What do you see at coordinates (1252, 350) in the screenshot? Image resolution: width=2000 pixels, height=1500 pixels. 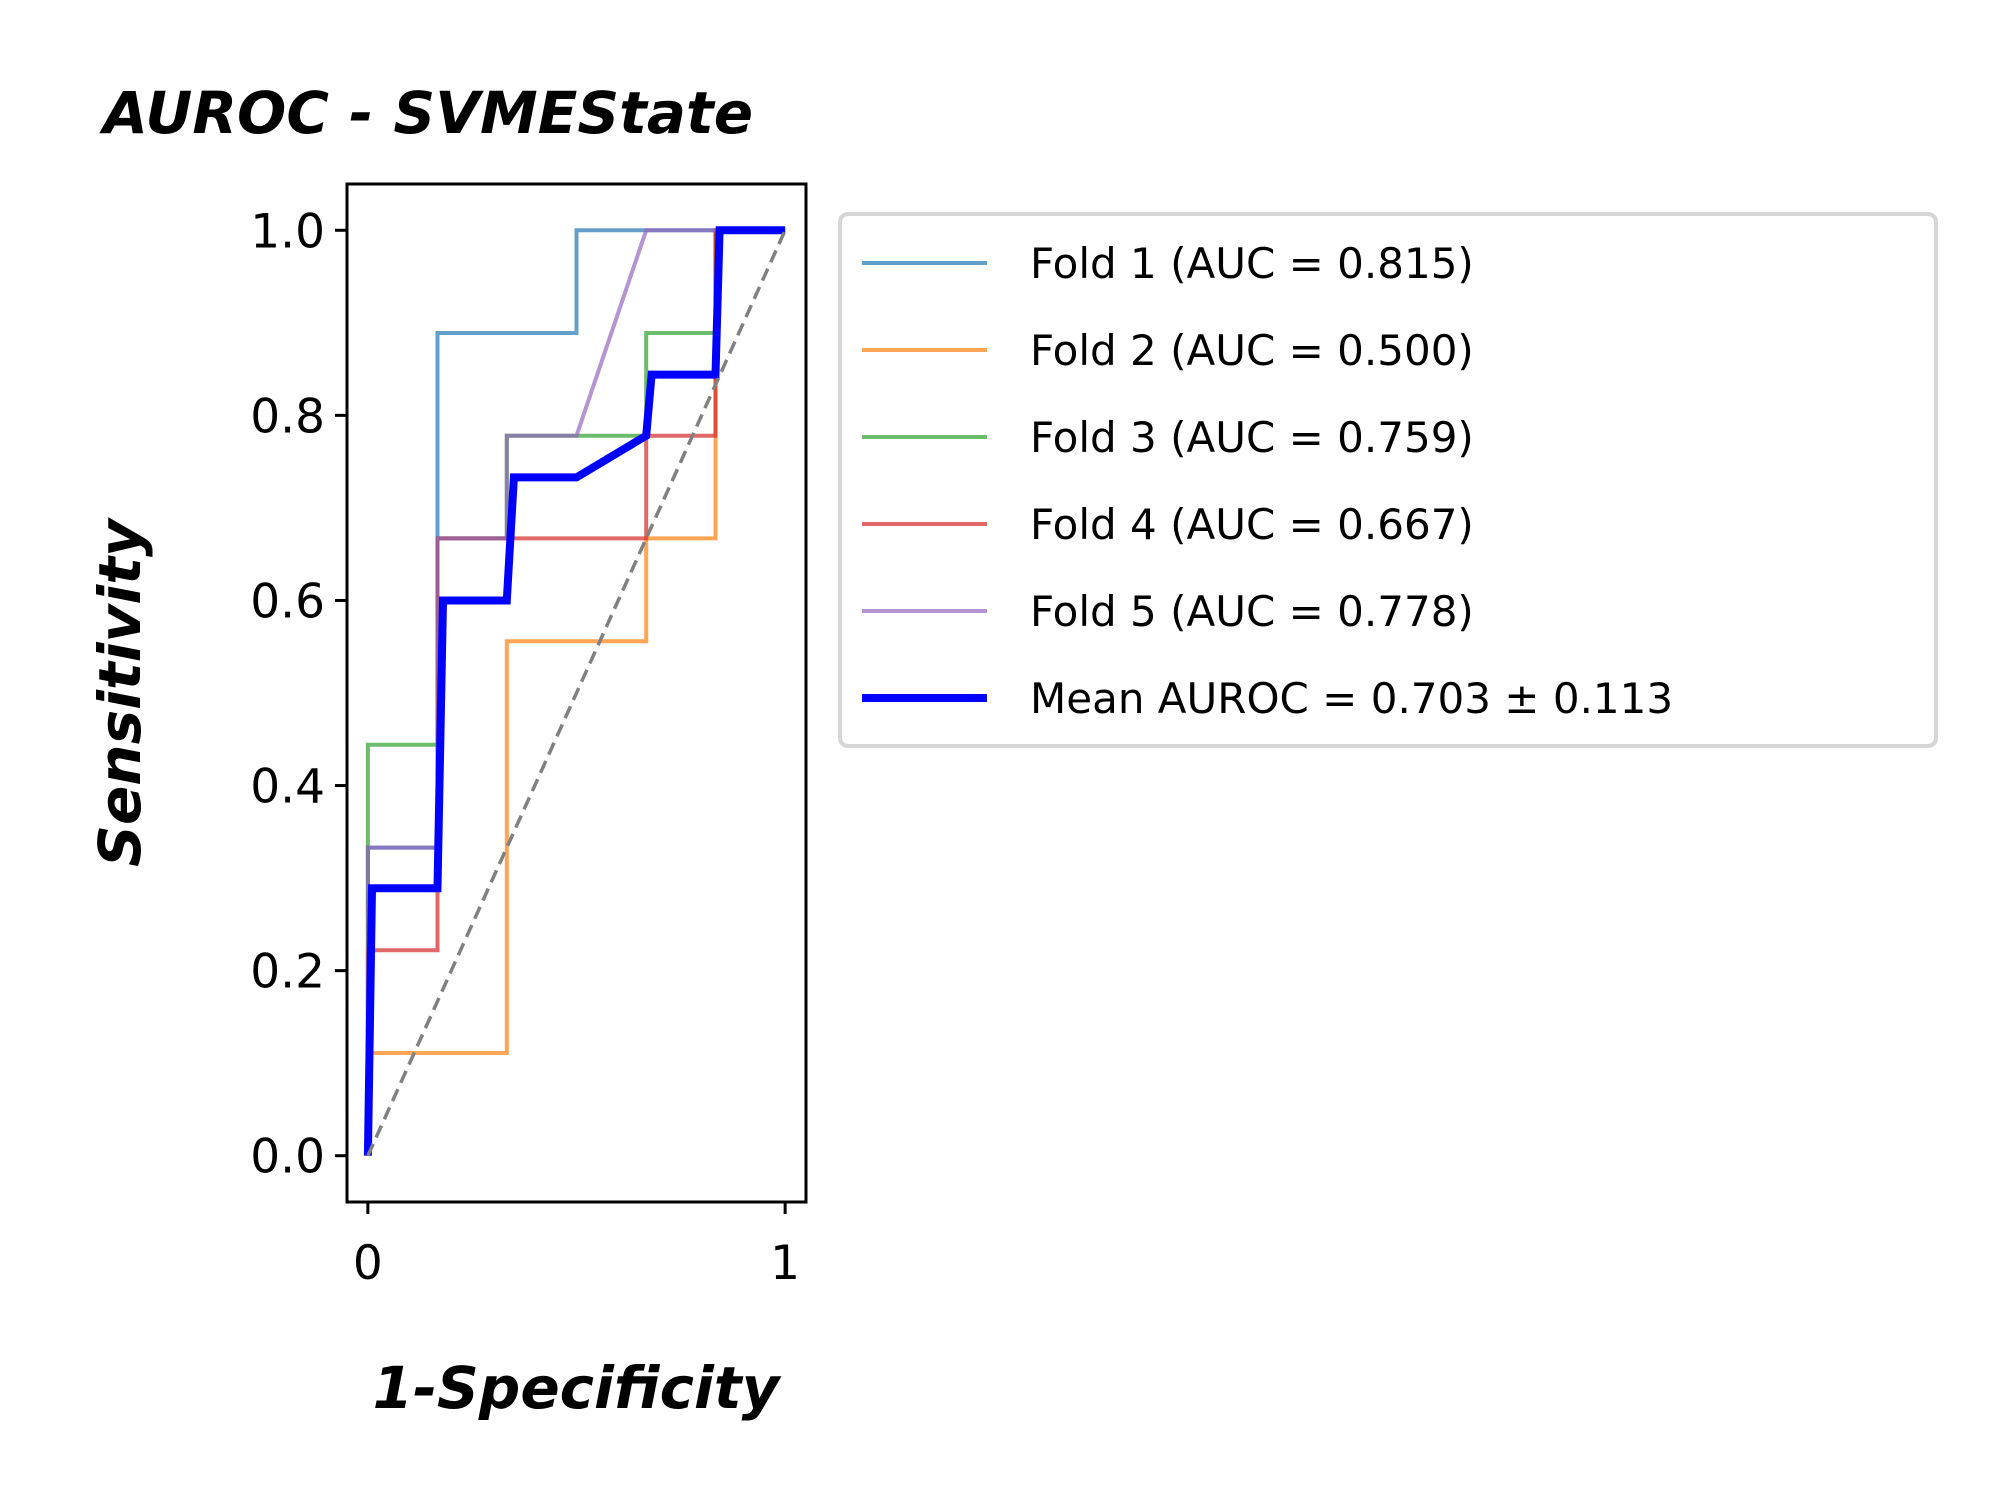 I see `legend-label-2: Fold 2 (AUC = 0.500)` at bounding box center [1252, 350].